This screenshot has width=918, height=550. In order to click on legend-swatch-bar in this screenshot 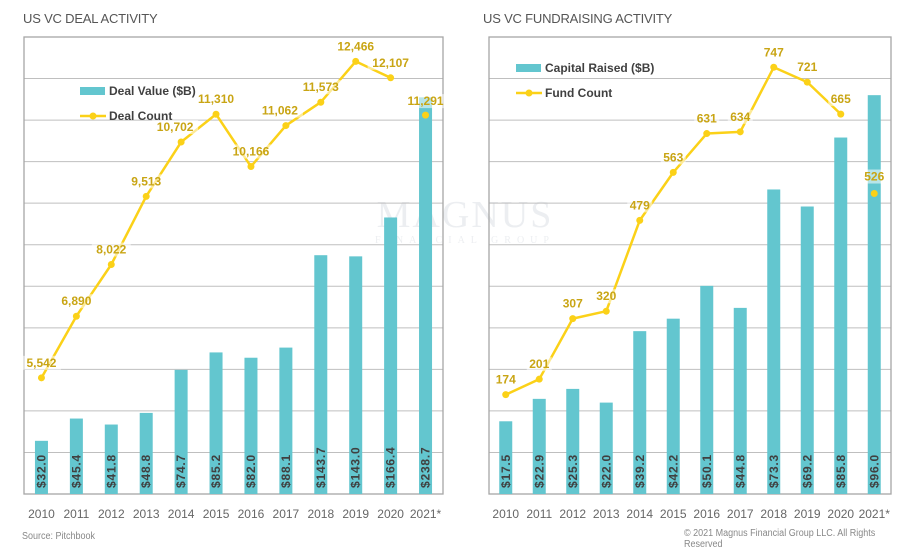, I will do `click(92, 91)`.